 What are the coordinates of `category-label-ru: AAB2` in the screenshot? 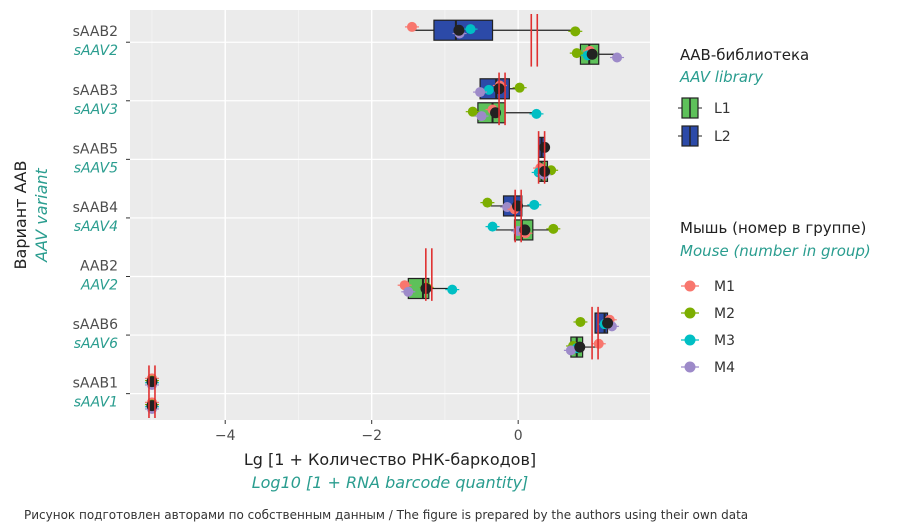 It's located at (99, 267).